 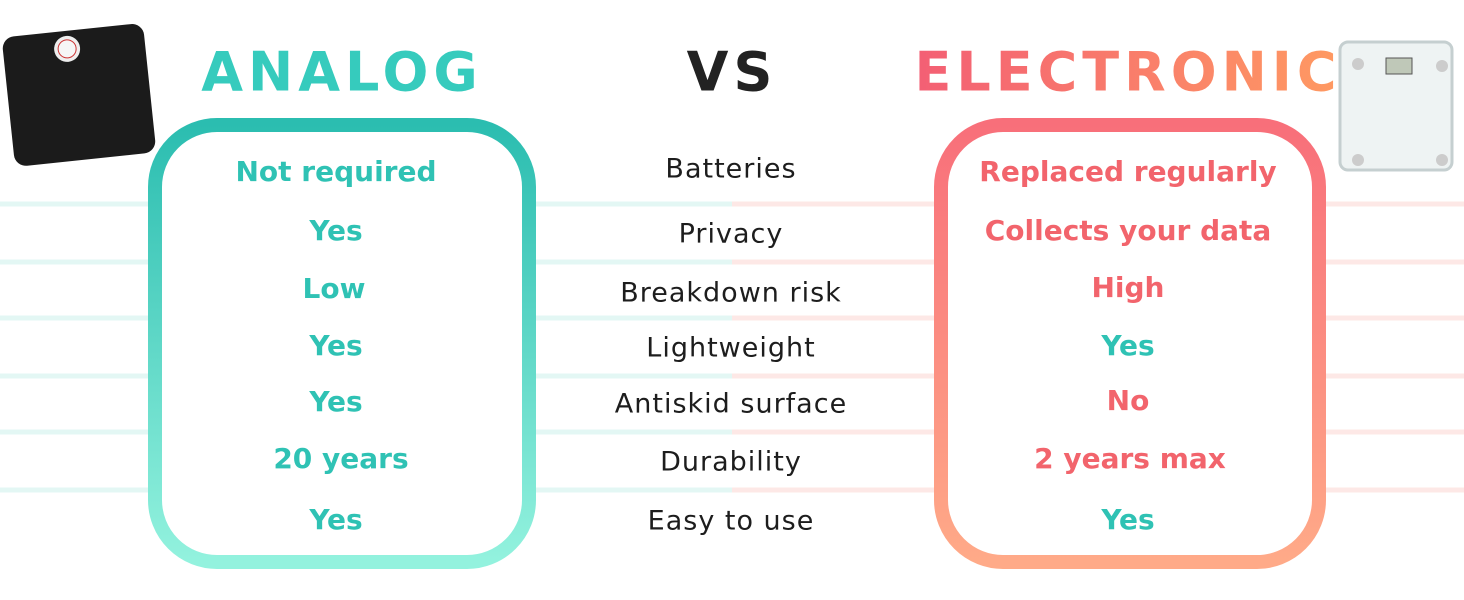 I want to click on analog-title: ANALOG, so click(x=342, y=72).